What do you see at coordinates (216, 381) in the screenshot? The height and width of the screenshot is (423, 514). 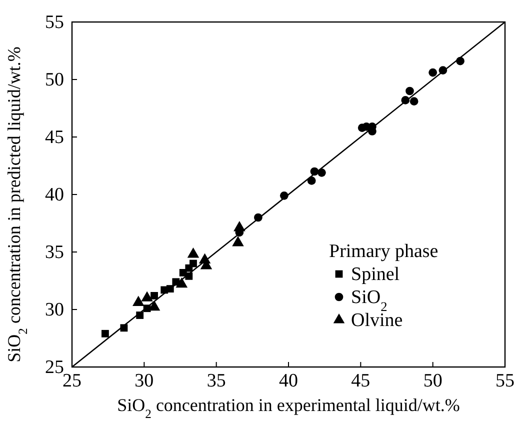 I see `x-tick-label: 35` at bounding box center [216, 381].